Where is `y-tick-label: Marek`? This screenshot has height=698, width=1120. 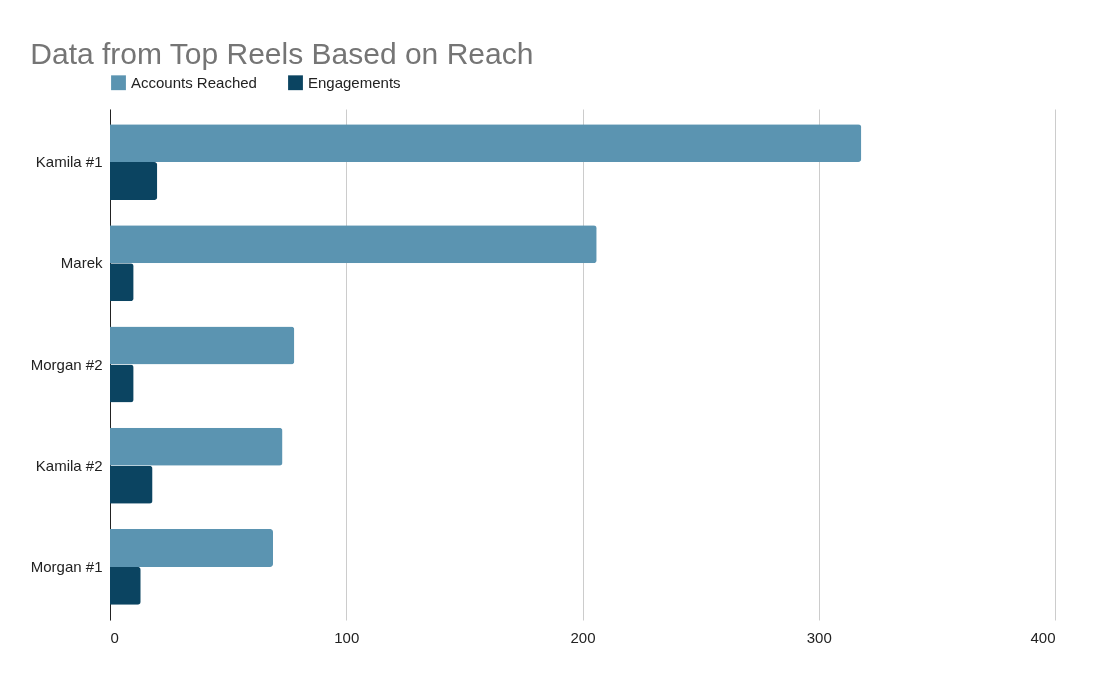
y-tick-label: Marek is located at coordinates (81, 263).